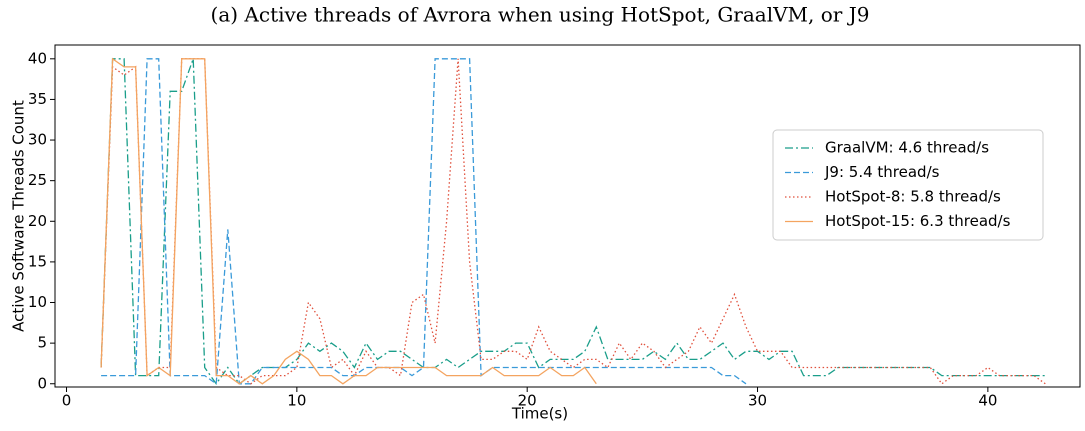 The height and width of the screenshot is (431, 1085). I want to click on legend-label: HotSpot-8: 5.8 thread/s, so click(913, 197).